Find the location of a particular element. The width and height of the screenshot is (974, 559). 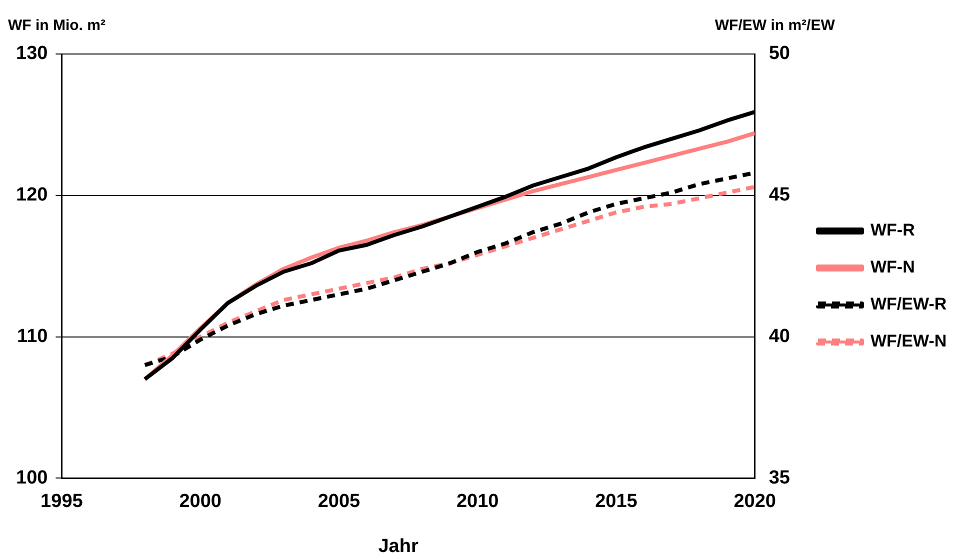

y-tick-label: 110 is located at coordinates (32, 337).